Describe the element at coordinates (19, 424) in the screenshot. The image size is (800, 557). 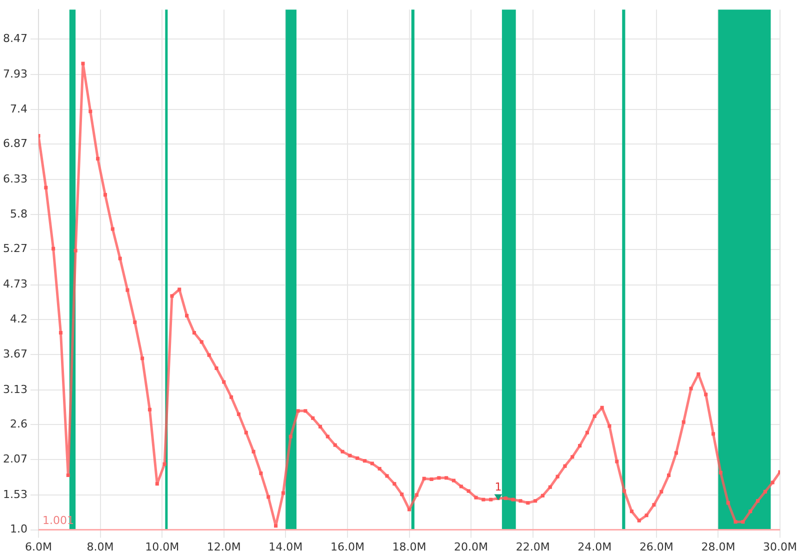
I see `y-tick-label: 2.6` at that location.